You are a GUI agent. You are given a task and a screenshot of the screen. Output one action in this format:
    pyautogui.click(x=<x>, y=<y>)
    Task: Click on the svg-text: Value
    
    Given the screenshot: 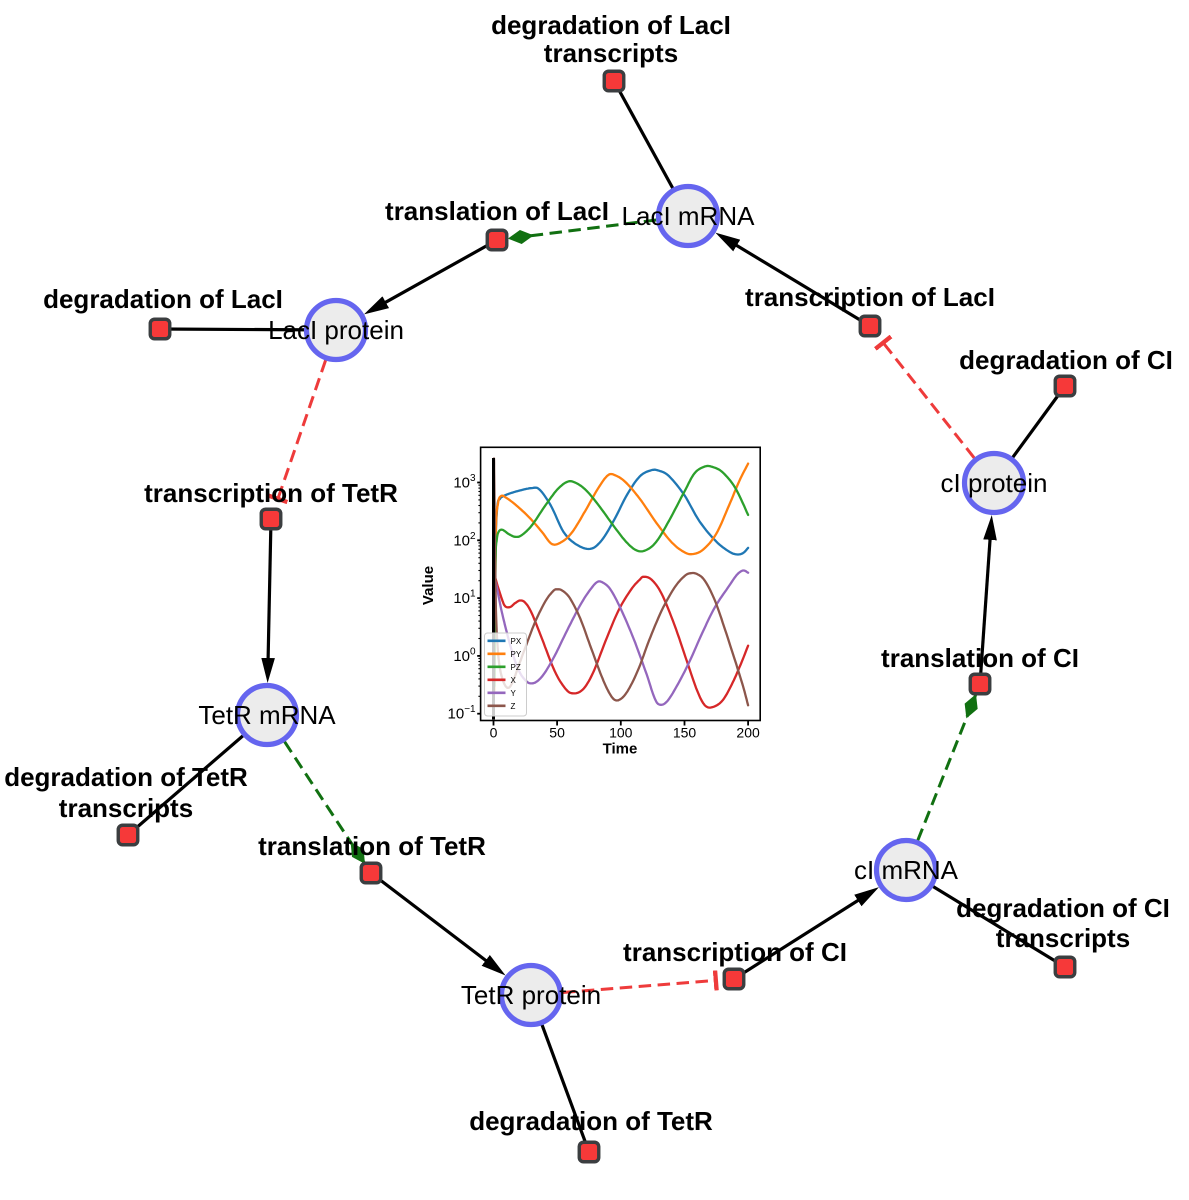 What is the action you would take?
    pyautogui.click(x=428, y=585)
    